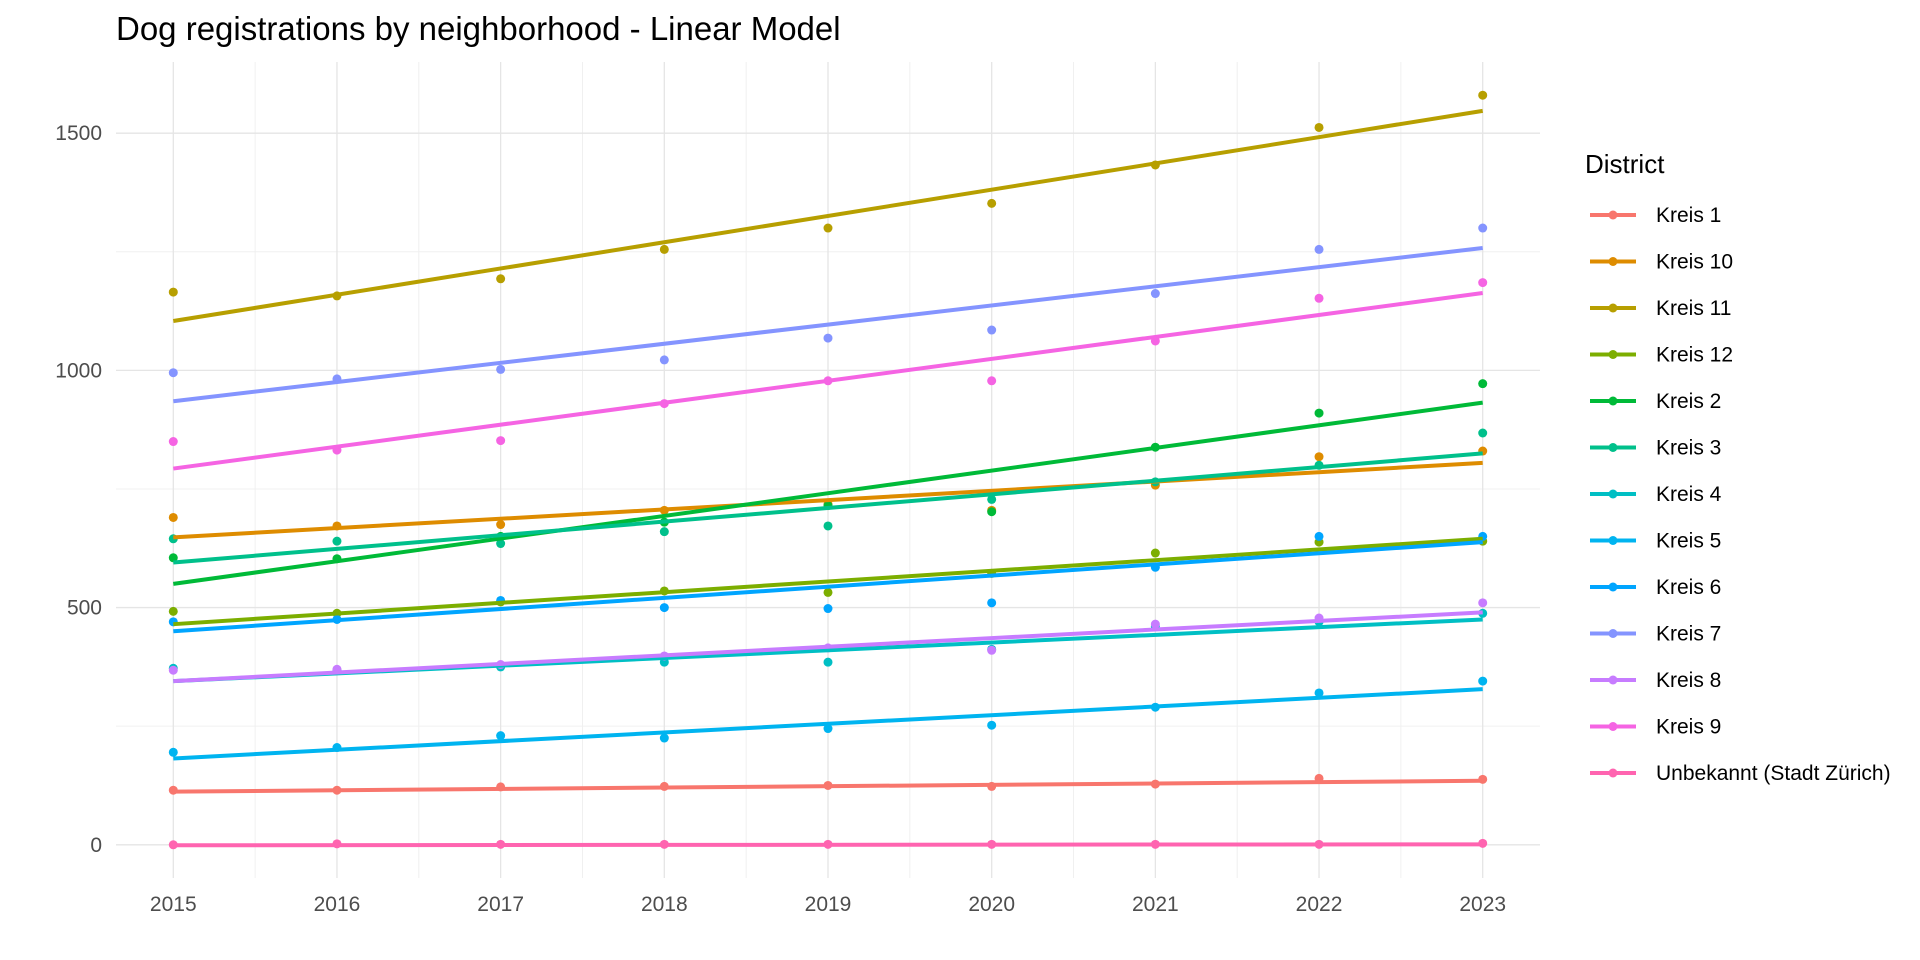  I want to click on legend-label: Kreis 7, so click(1688, 634).